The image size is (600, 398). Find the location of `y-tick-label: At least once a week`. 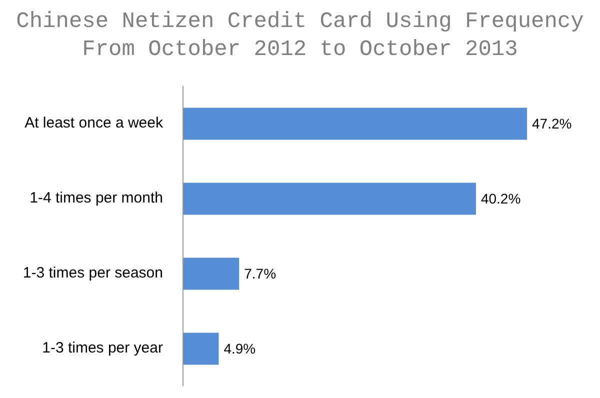

y-tick-label: At least once a week is located at coordinates (94, 123).